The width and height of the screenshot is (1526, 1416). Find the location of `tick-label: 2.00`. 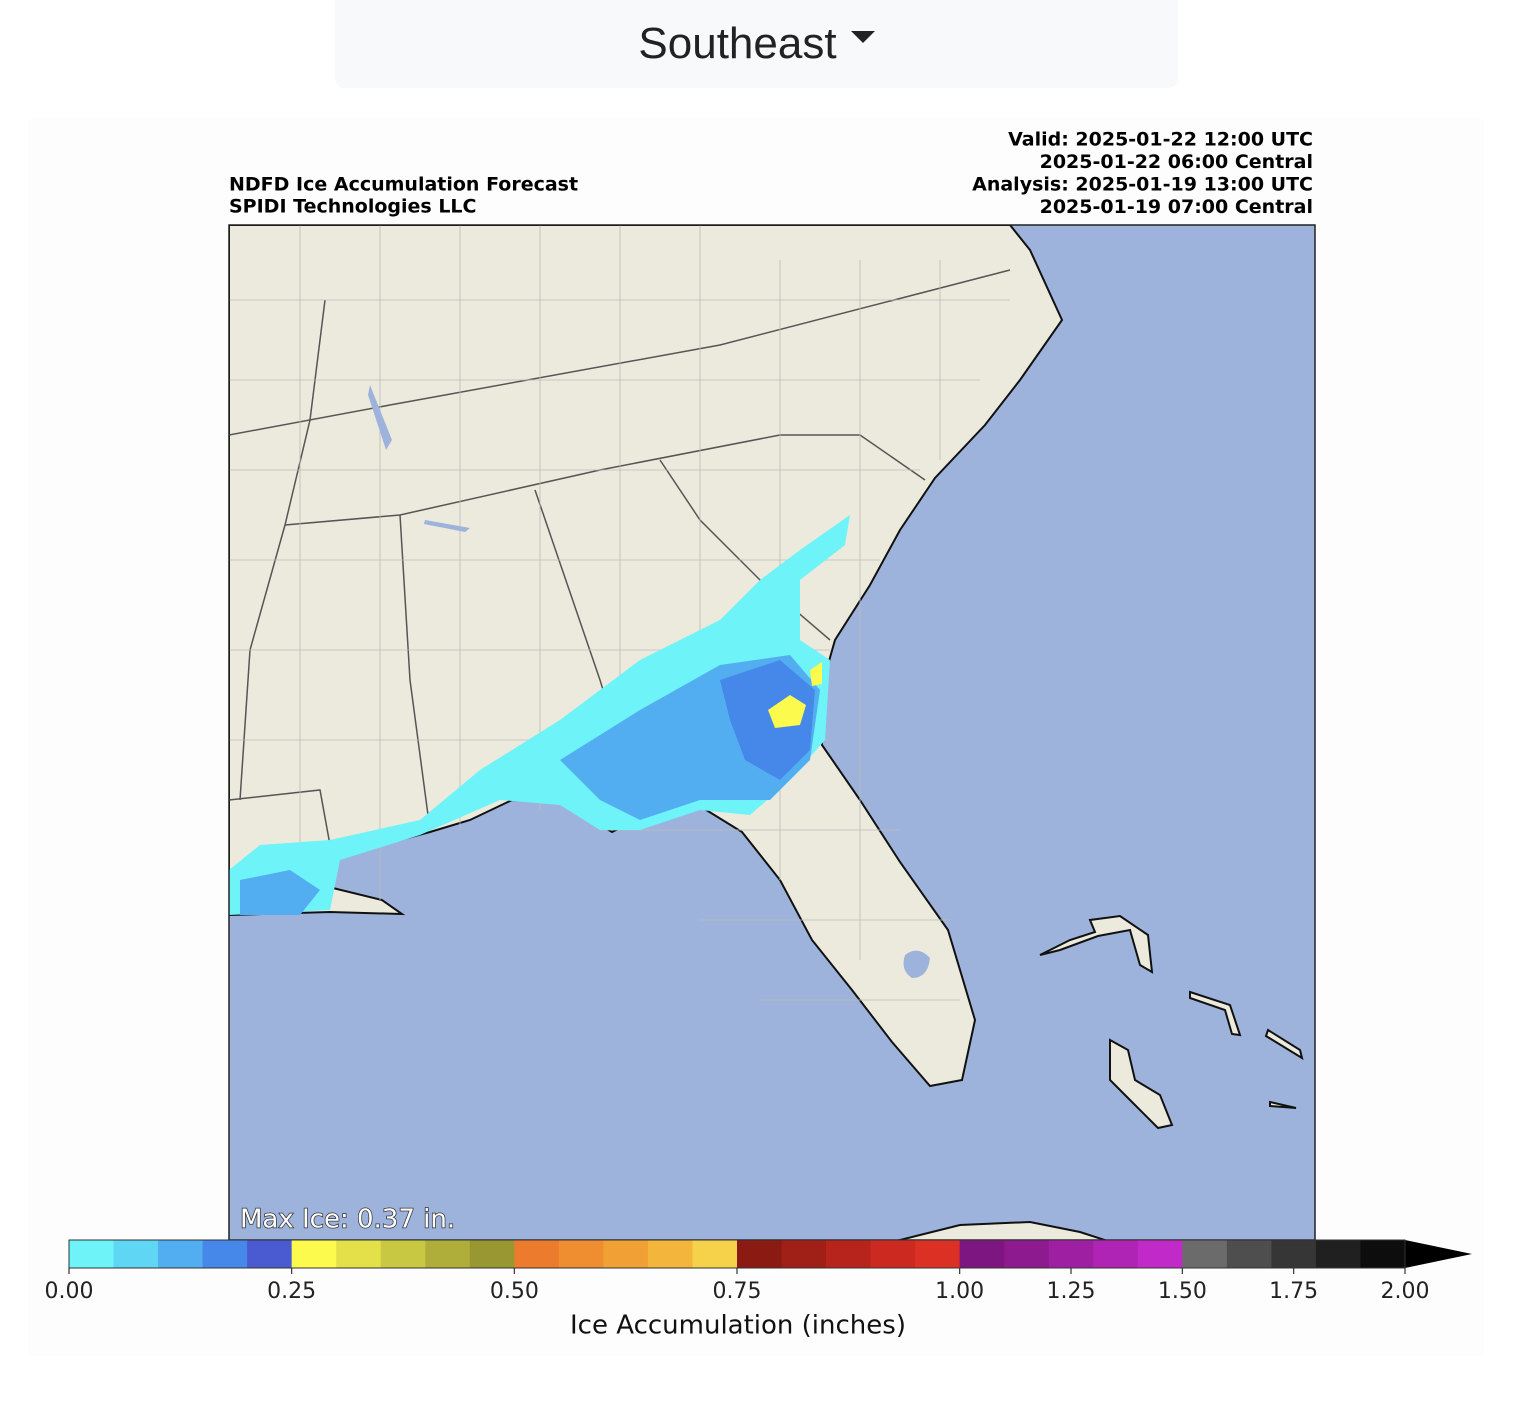

tick-label: 2.00 is located at coordinates (1405, 1291).